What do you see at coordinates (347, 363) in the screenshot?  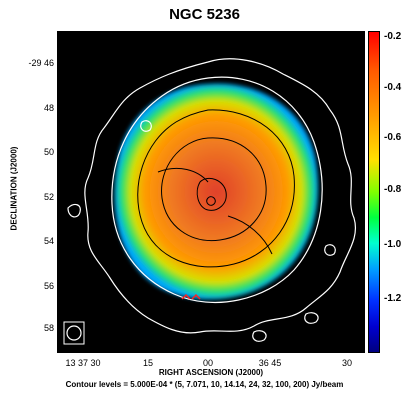 I see `x-tick-label: 30` at bounding box center [347, 363].